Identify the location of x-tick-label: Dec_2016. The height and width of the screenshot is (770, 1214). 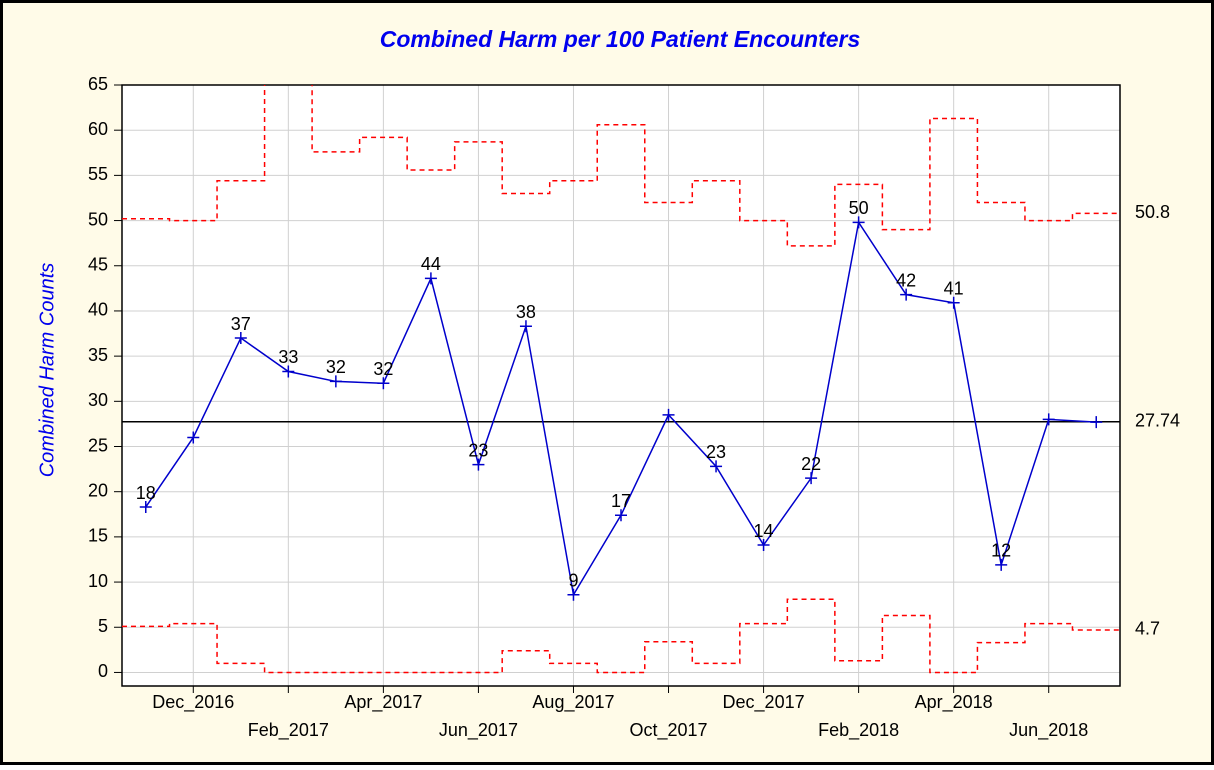
(193, 702).